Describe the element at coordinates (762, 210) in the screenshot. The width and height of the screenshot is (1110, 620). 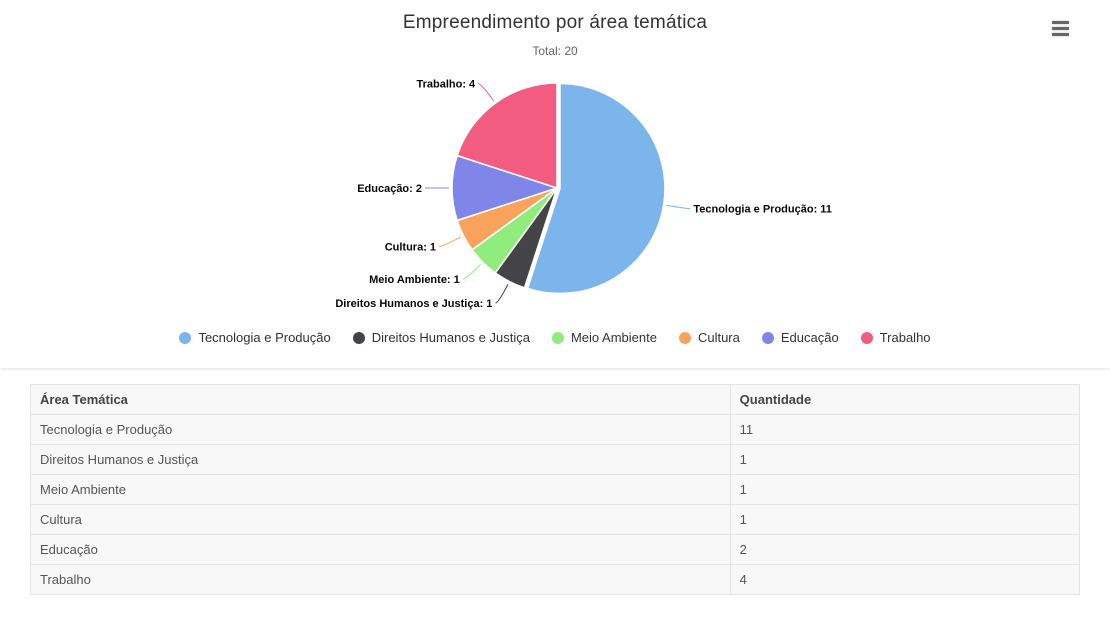
I see `pie-data-label: Tecnologia e Produção: 11` at that location.